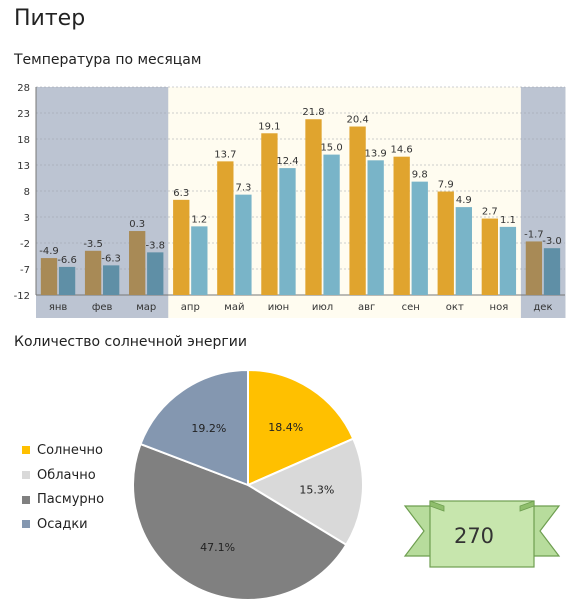 The image size is (579, 611). What do you see at coordinates (376, 153) in the screenshot?
I see `bar-value-label: 13.9` at bounding box center [376, 153].